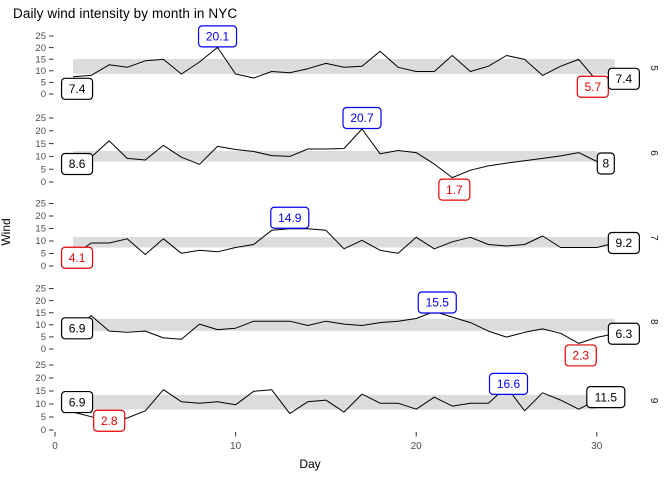  What do you see at coordinates (55, 446) in the screenshot?
I see `x-tick-label: 0` at bounding box center [55, 446].